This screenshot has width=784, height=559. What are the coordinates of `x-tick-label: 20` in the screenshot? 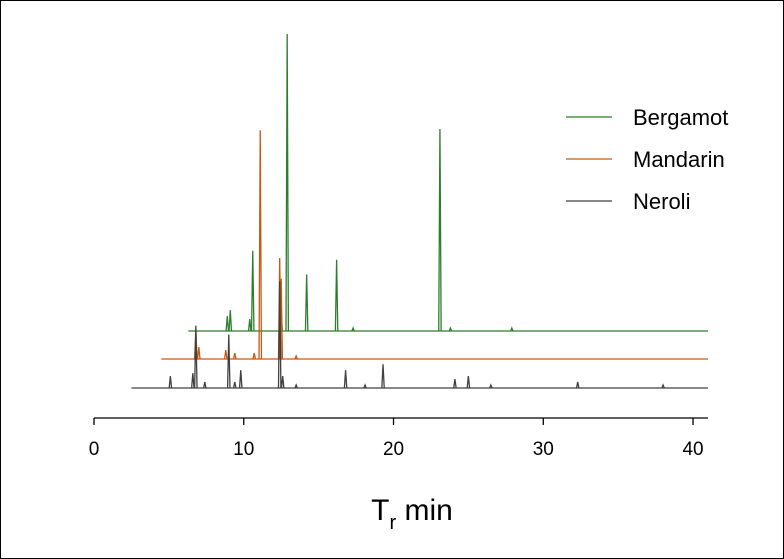 It's located at (393, 449).